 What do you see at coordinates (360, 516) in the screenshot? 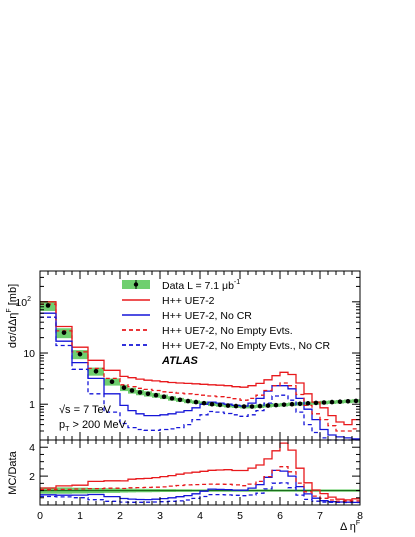
I see `x-tick-label: 8` at bounding box center [360, 516].